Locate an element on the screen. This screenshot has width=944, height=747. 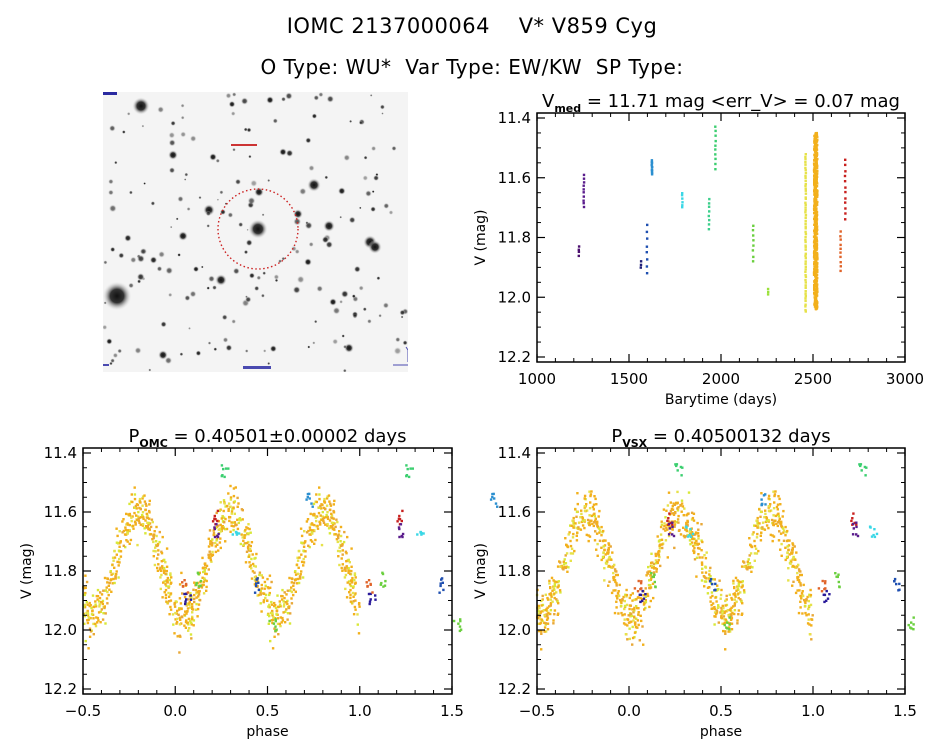
data-point-season-4b is located at coordinates (715, 154).